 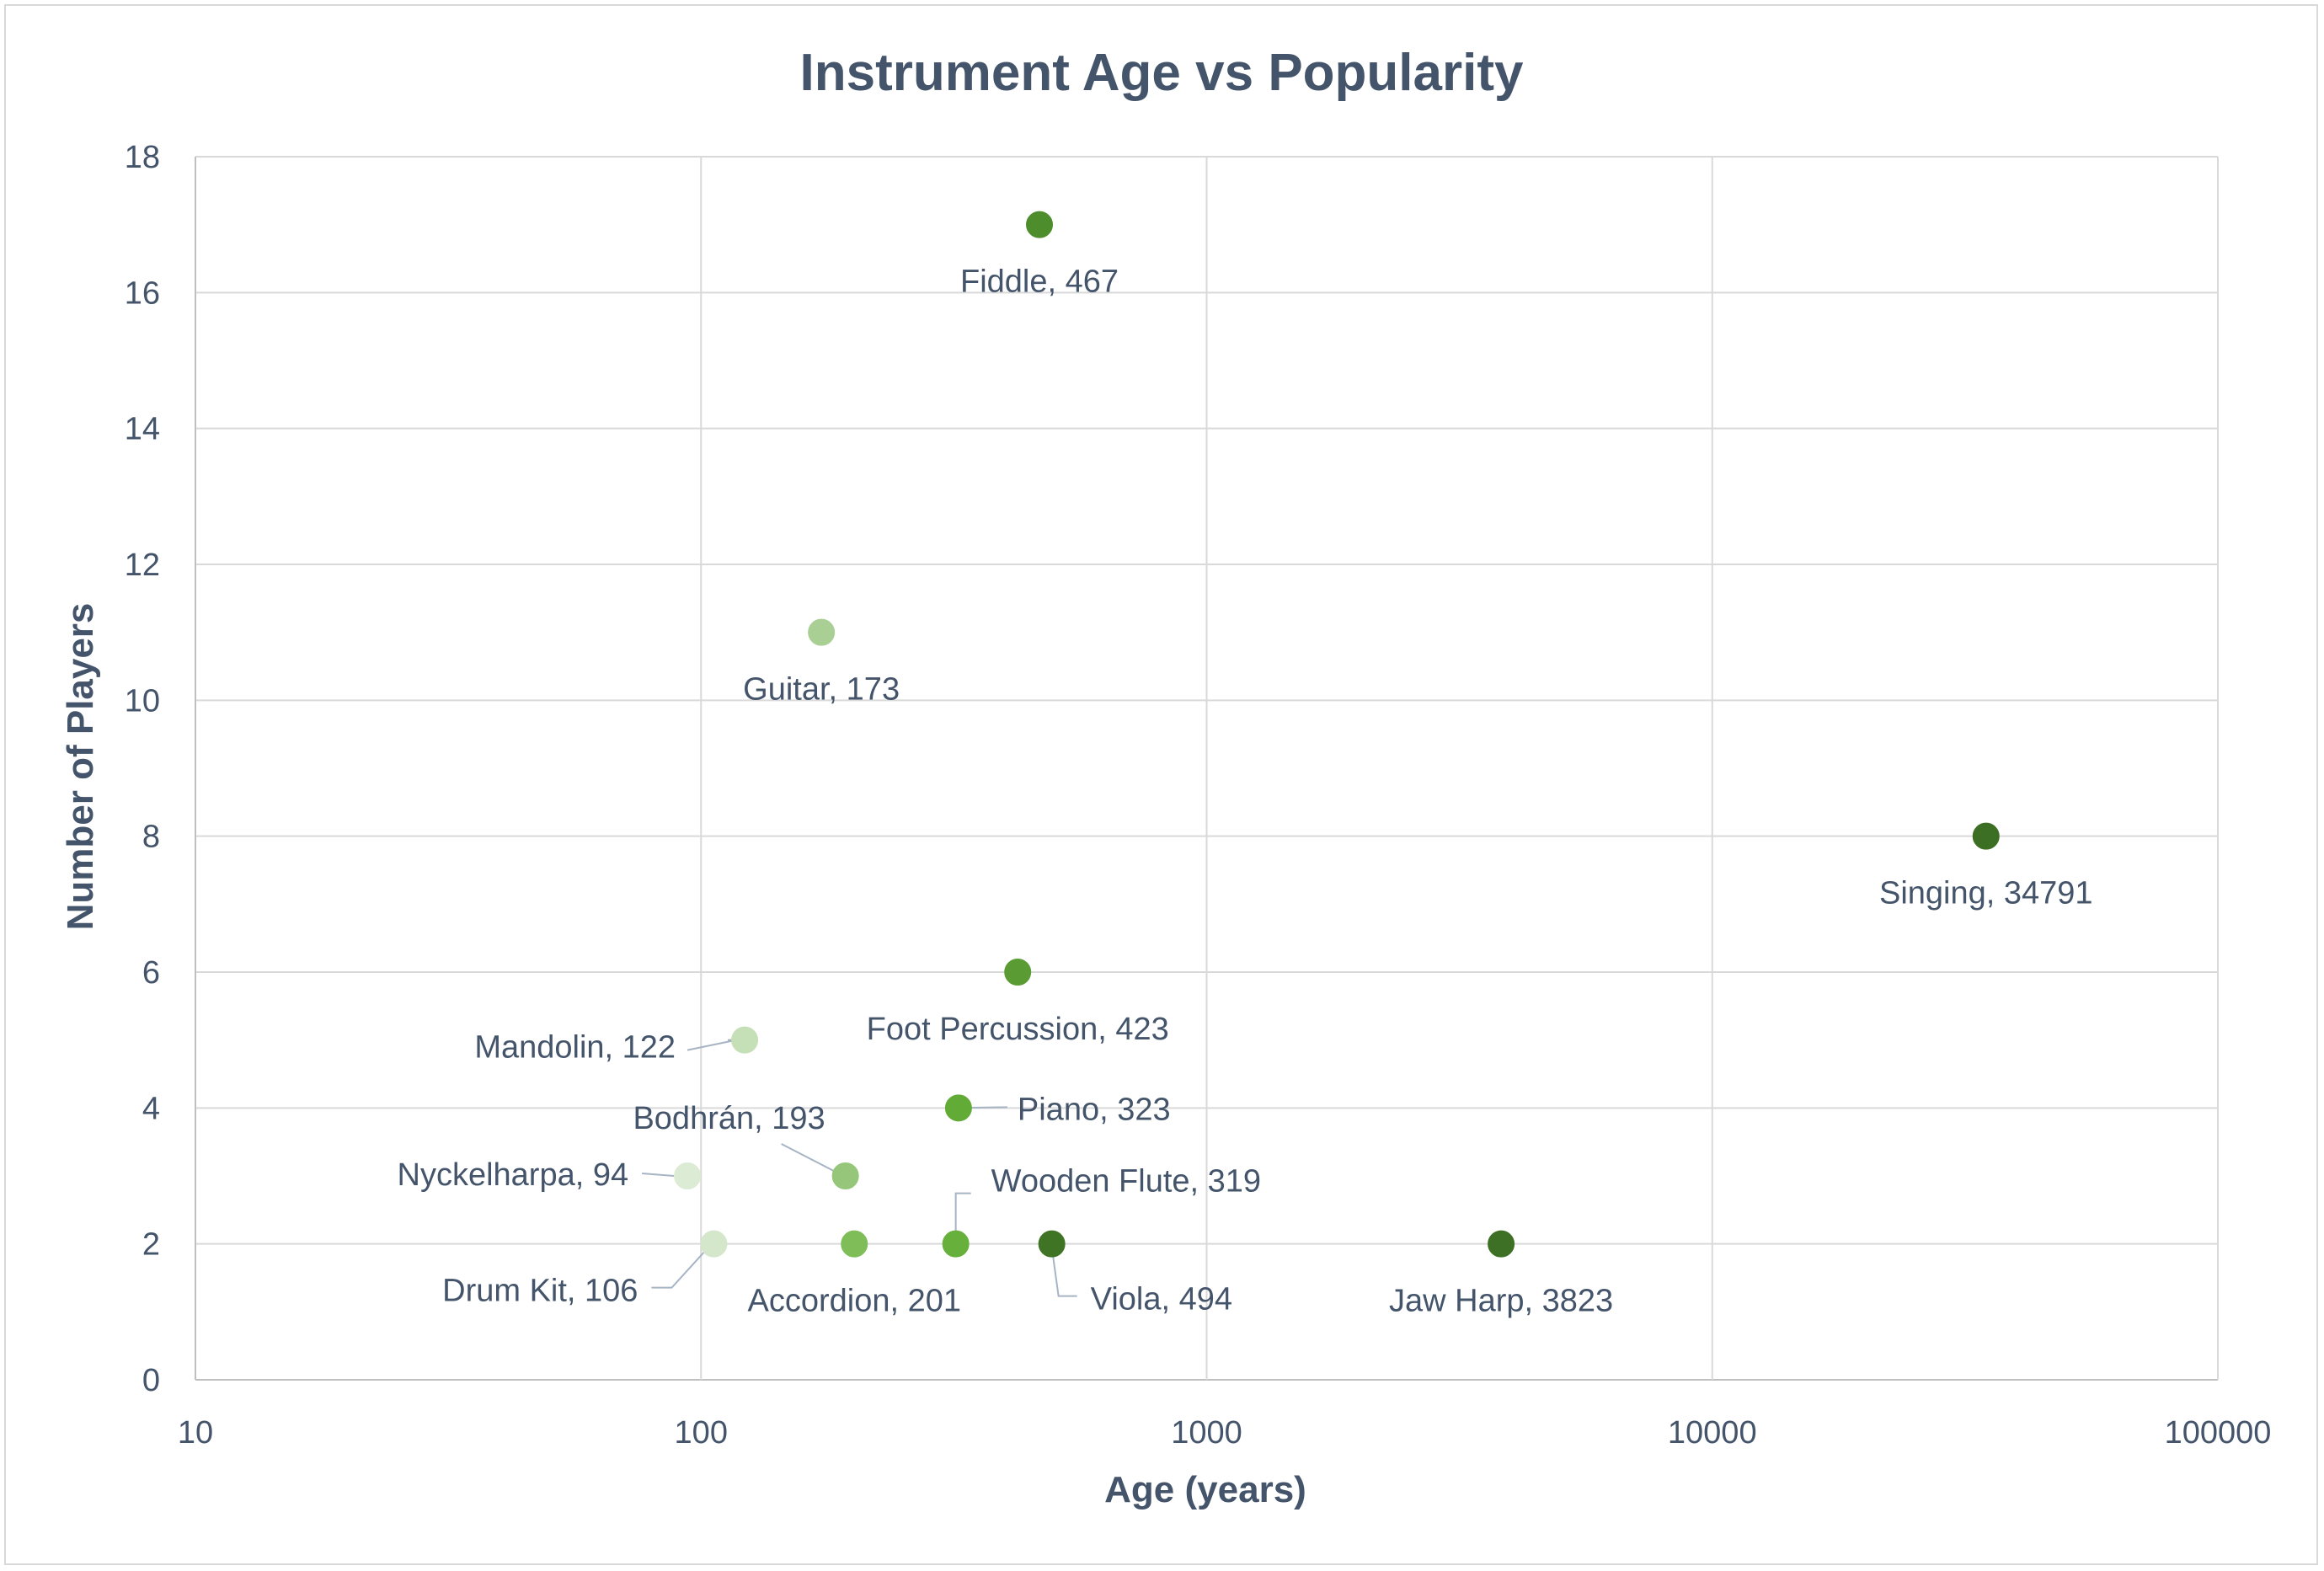 What do you see at coordinates (729, 1118) in the screenshot?
I see `point-label: Bodhrán, 193` at bounding box center [729, 1118].